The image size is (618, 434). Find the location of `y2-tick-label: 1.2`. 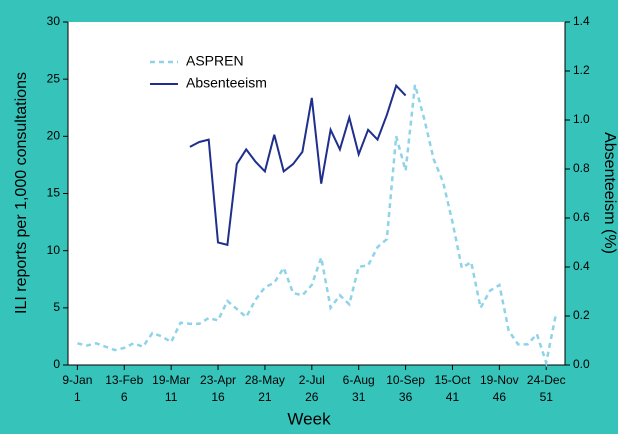

y2-tick-label: 1.2 is located at coordinates (581, 70).